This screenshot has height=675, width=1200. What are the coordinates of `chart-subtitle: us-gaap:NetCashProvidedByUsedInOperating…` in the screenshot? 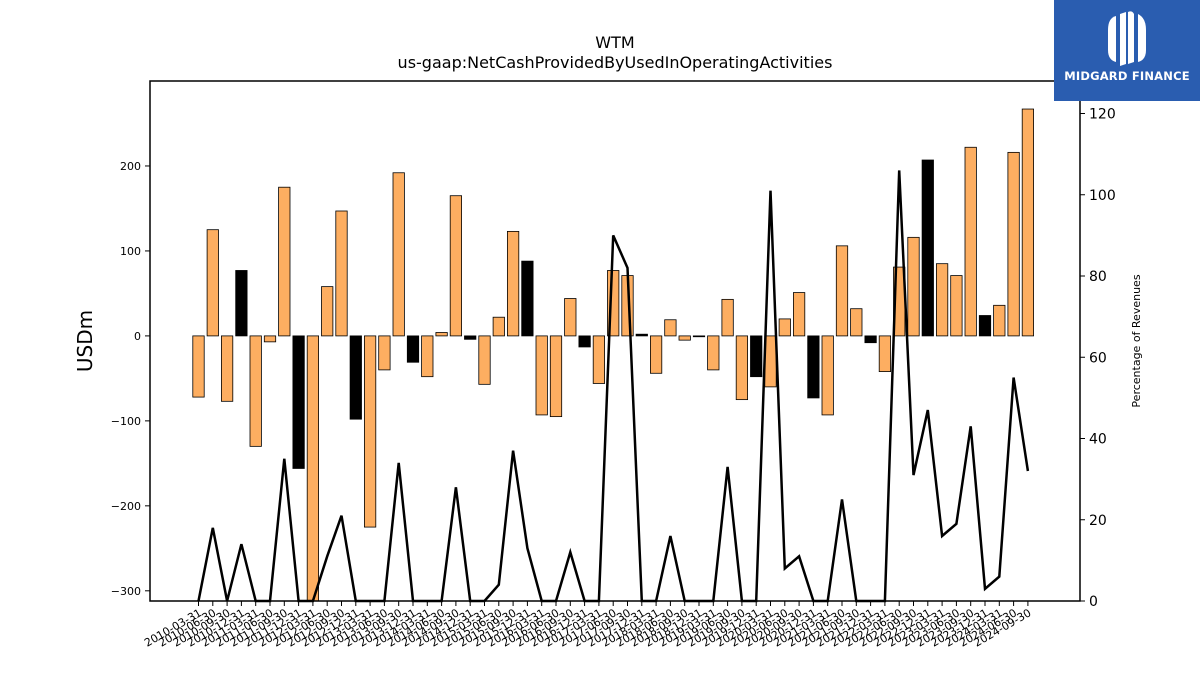 It's located at (615, 62).